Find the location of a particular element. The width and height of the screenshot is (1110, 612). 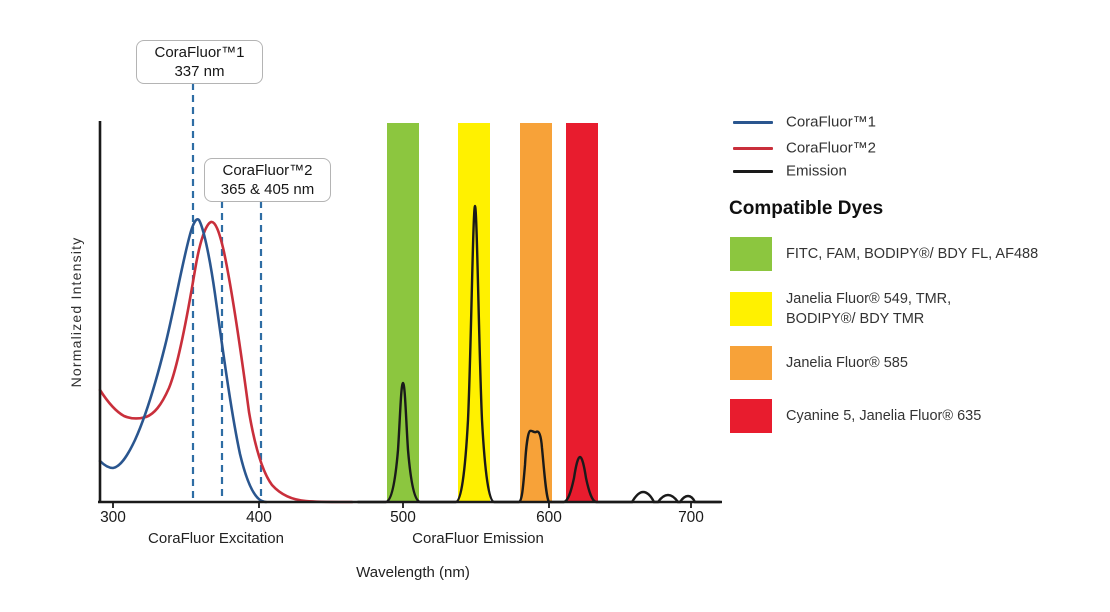

filter-band-green is located at coordinates (403, 312).